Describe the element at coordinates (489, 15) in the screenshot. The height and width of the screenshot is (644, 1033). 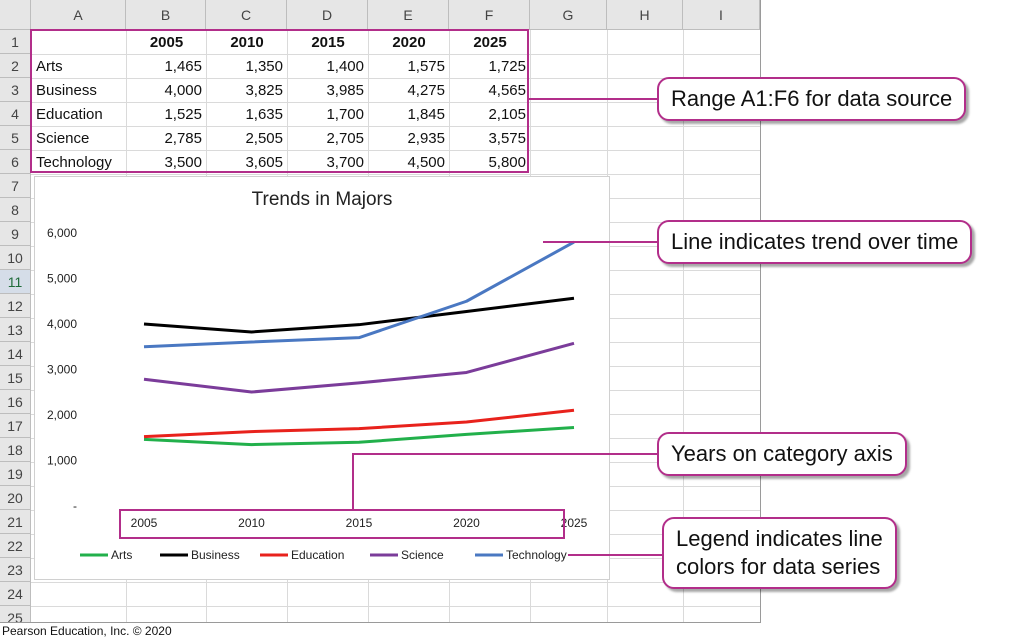
I see `column-header-f: F` at that location.